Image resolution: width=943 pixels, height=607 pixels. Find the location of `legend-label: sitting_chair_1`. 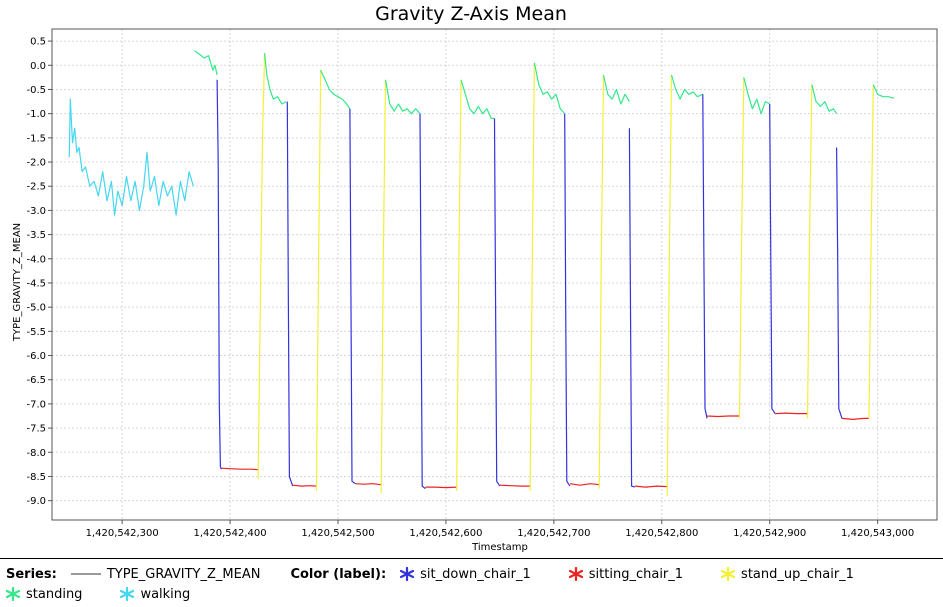

legend-label: sitting_chair_1 is located at coordinates (636, 574).